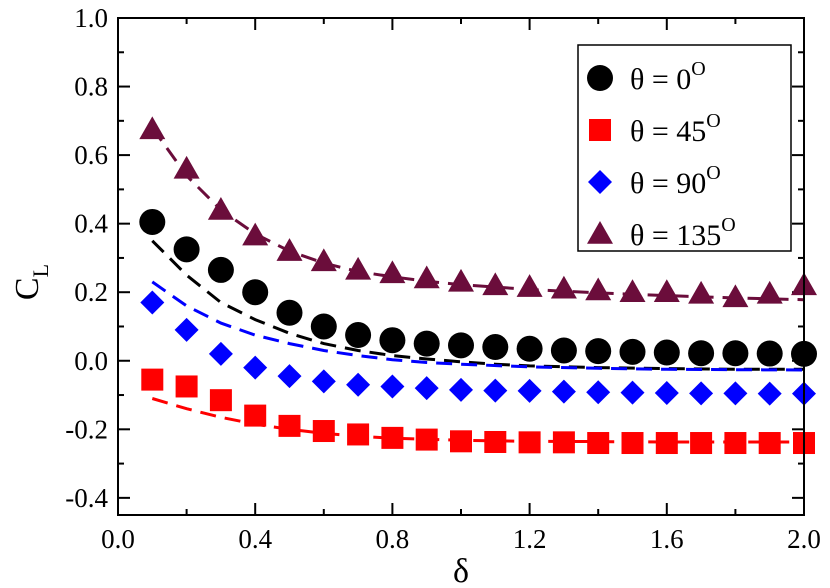 This screenshot has height=588, width=830. What do you see at coordinates (91, 87) in the screenshot?
I see `y-tick-label: 0.8` at bounding box center [91, 87].